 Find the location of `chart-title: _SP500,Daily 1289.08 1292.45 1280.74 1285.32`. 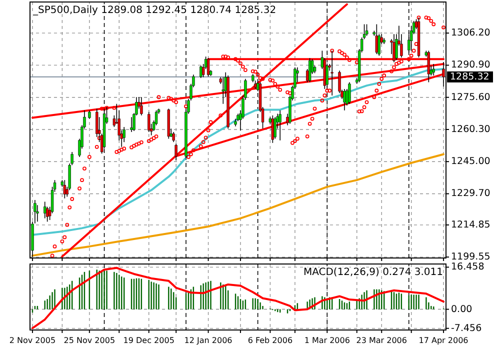

chart-title: _SP500,Daily 1289.08 1292.45 1280.74 1285.32 is located at coordinates (154, 10).